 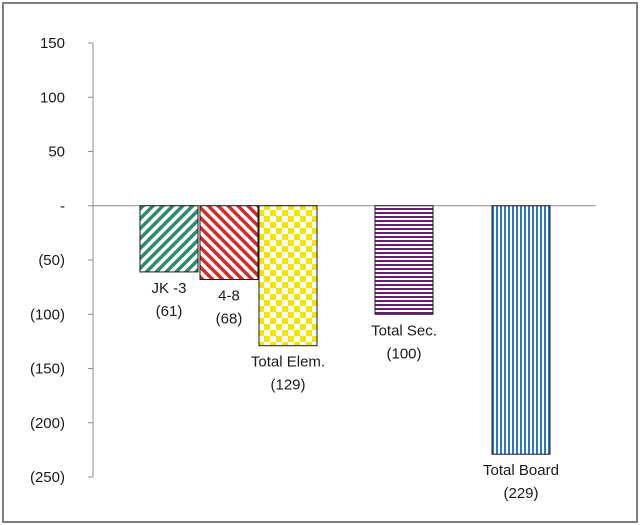 What do you see at coordinates (169, 311) in the screenshot?
I see `value-label: (61)` at bounding box center [169, 311].